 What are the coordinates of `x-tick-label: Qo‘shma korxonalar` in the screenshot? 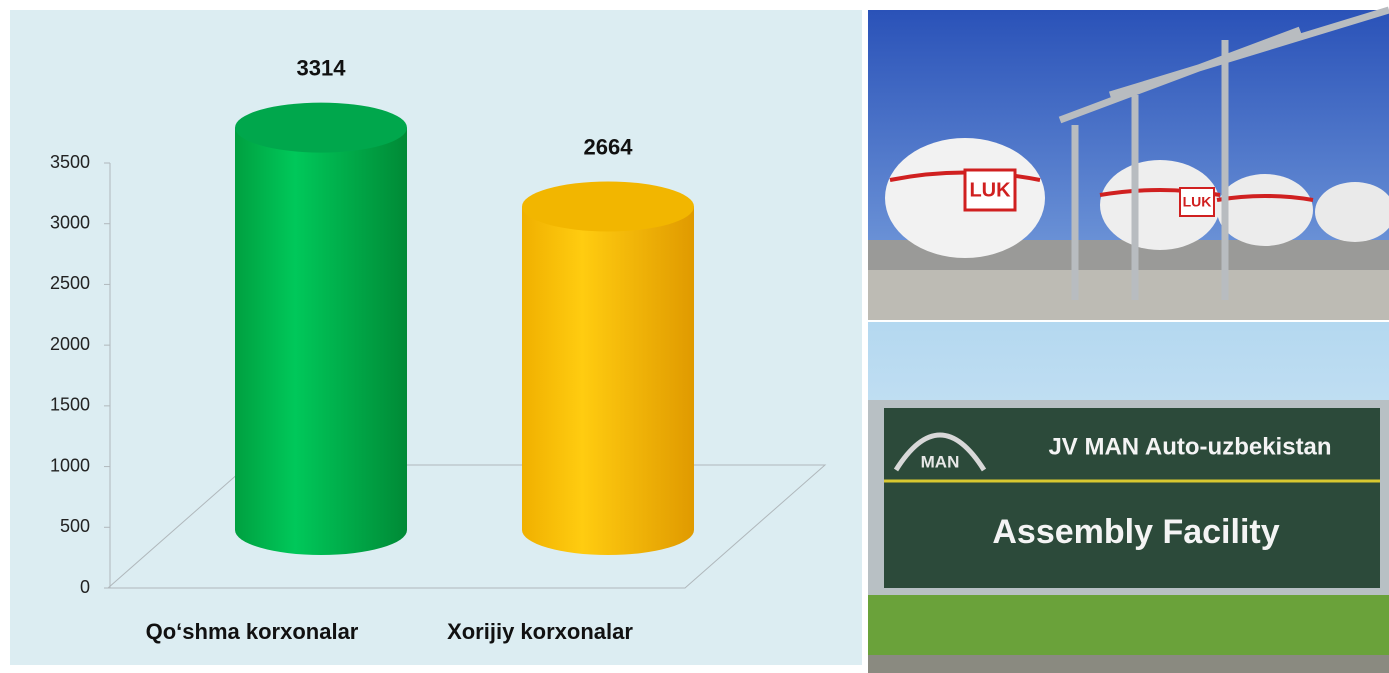 It's located at (252, 631).